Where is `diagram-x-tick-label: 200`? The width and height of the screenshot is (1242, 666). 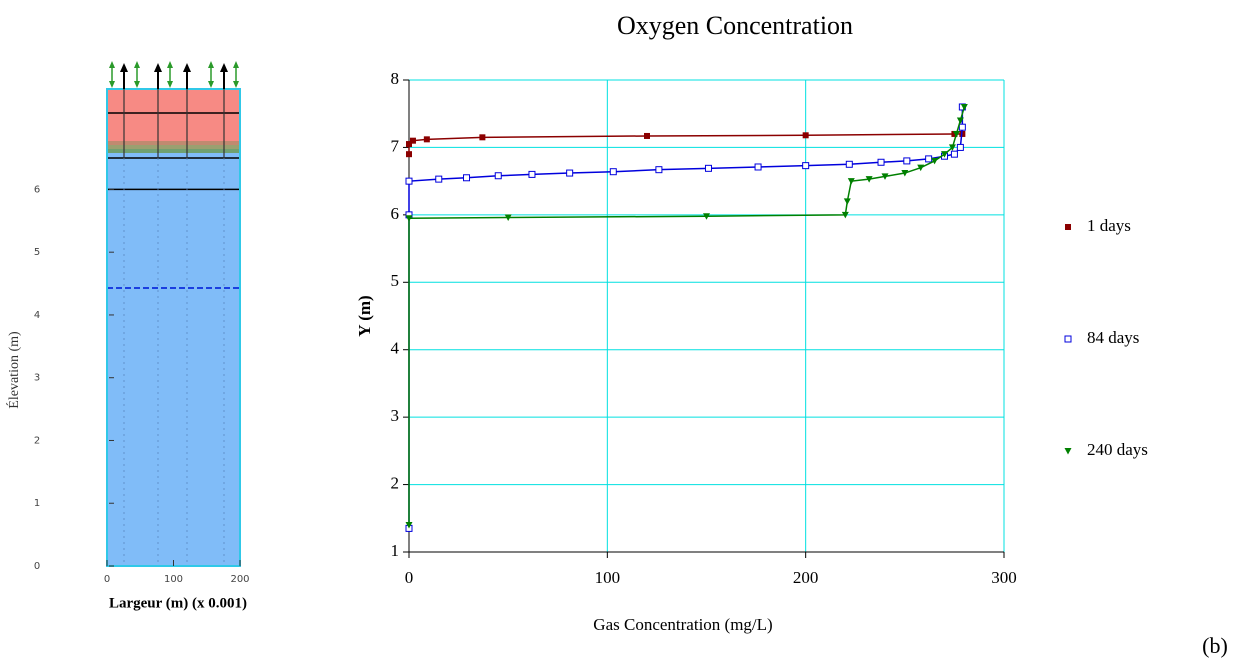 diagram-x-tick-label: 200 is located at coordinates (239, 579).